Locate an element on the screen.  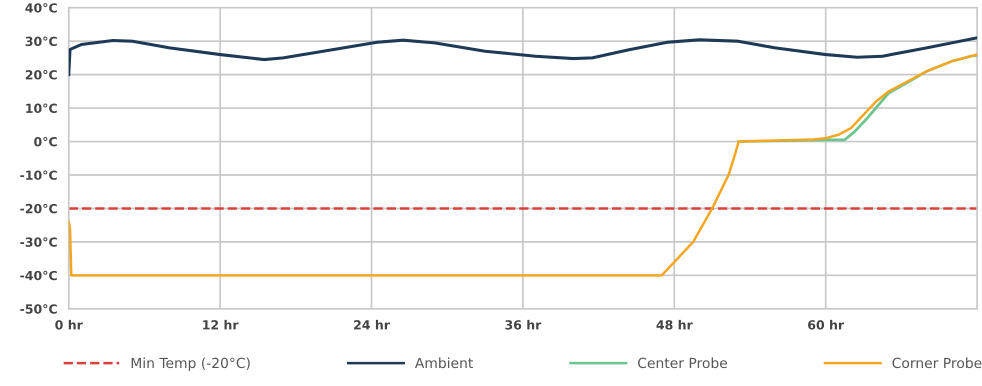
x-tick-label: 0 hr is located at coordinates (69, 325).